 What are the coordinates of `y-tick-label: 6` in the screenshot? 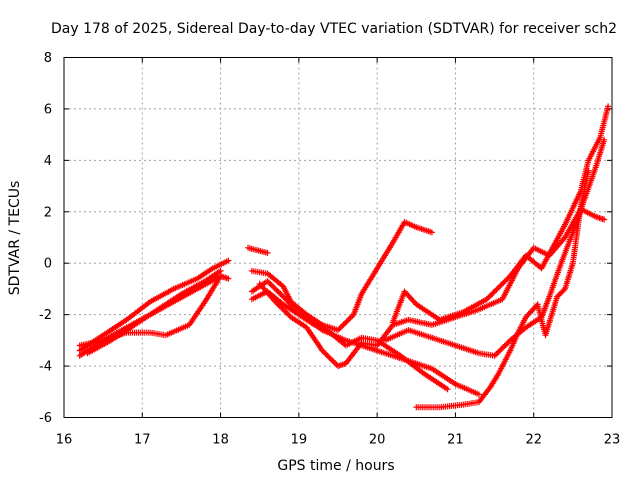 It's located at (48, 109).